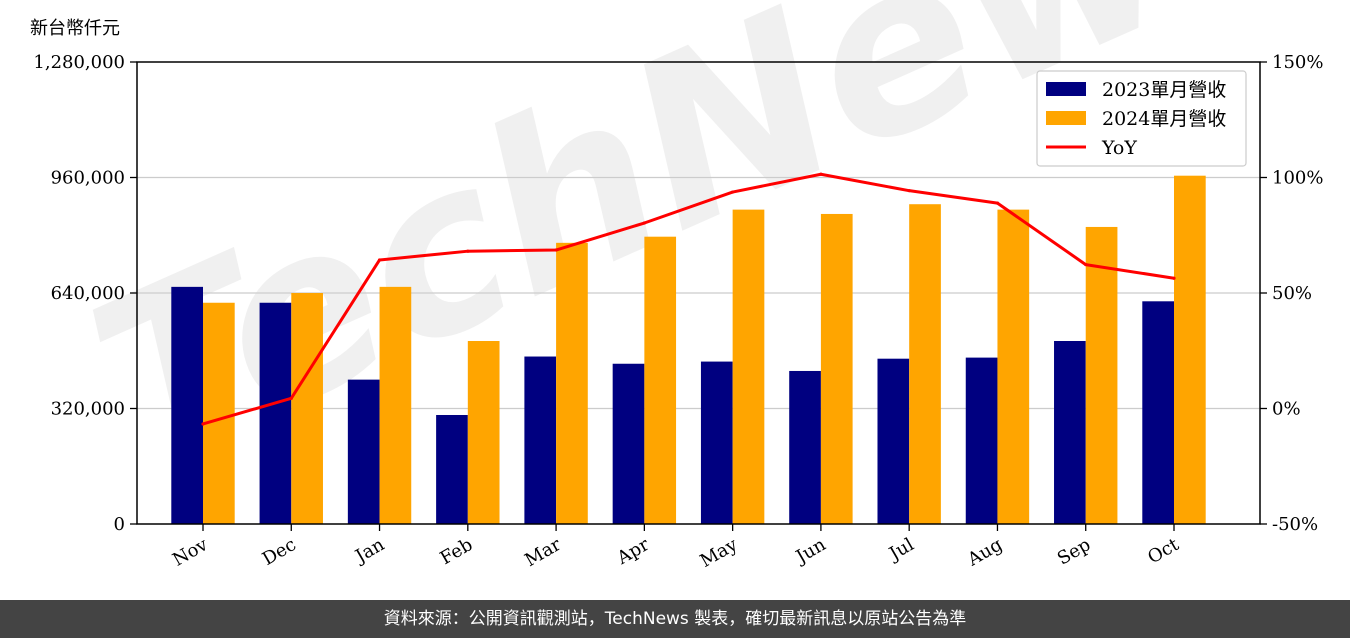 This screenshot has width=1350, height=638. I want to click on bar-2023-feb, so click(452, 469).